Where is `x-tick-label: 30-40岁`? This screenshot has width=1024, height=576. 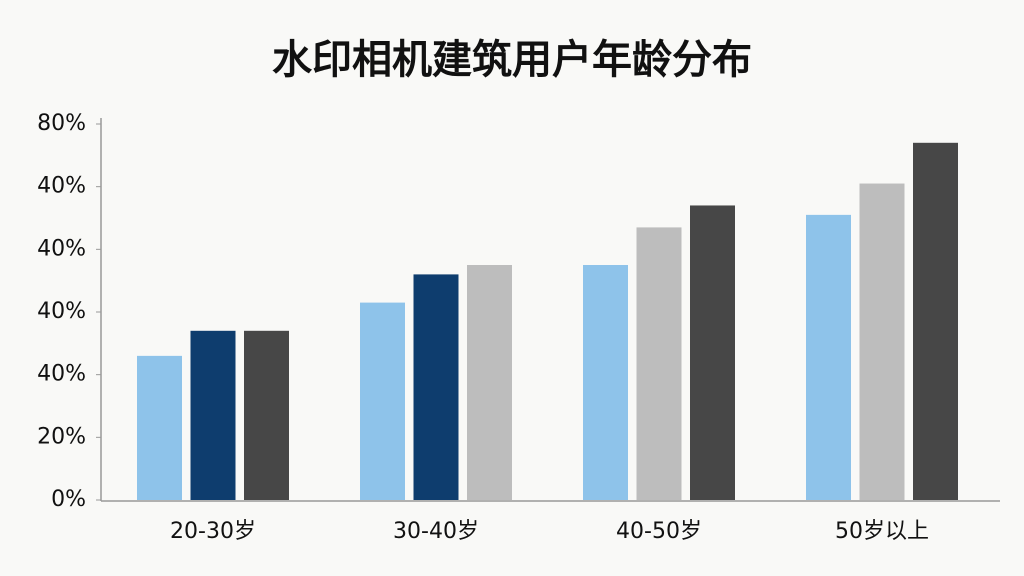
x-tick-label: 30-40岁 is located at coordinates (436, 531).